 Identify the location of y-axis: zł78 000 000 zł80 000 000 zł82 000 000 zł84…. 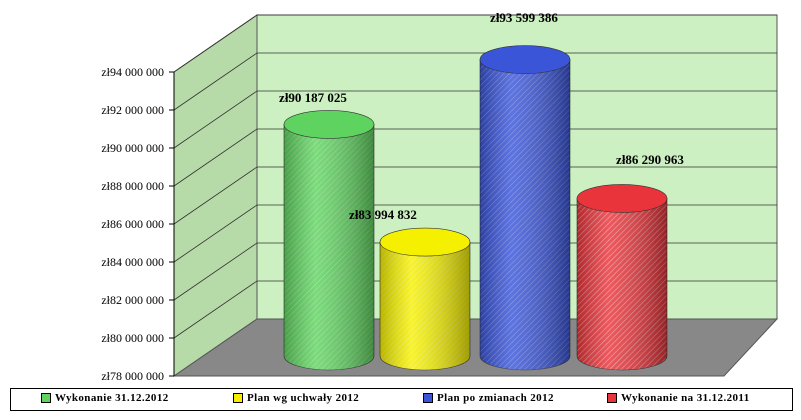
(138, 224).